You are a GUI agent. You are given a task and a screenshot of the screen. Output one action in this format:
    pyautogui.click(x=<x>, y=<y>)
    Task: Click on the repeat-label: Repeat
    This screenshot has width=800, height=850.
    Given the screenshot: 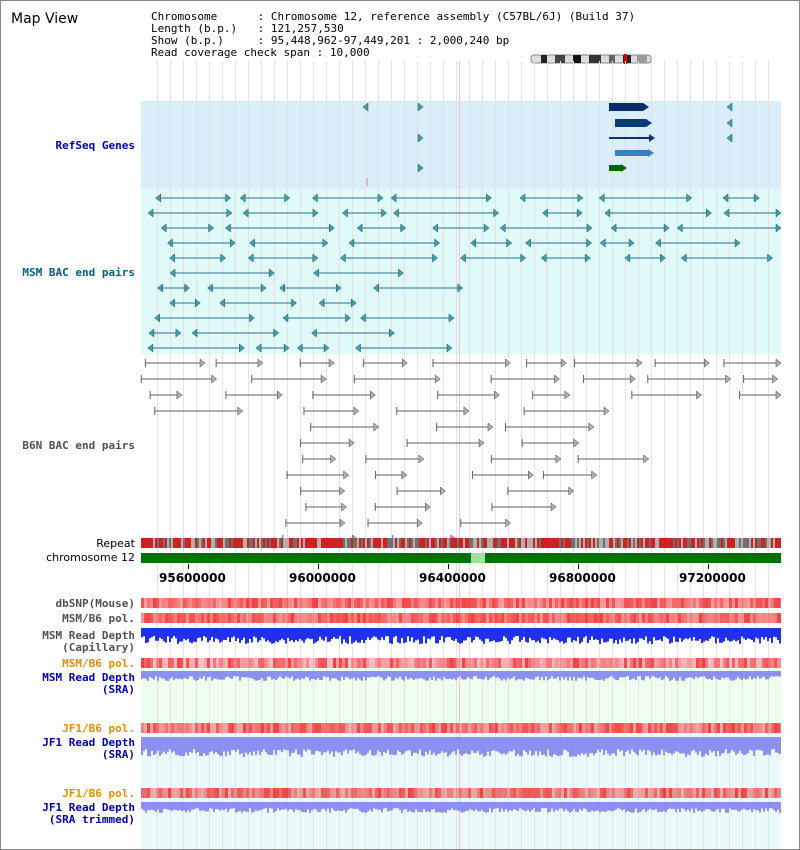 What is the action you would take?
    pyautogui.click(x=115, y=543)
    